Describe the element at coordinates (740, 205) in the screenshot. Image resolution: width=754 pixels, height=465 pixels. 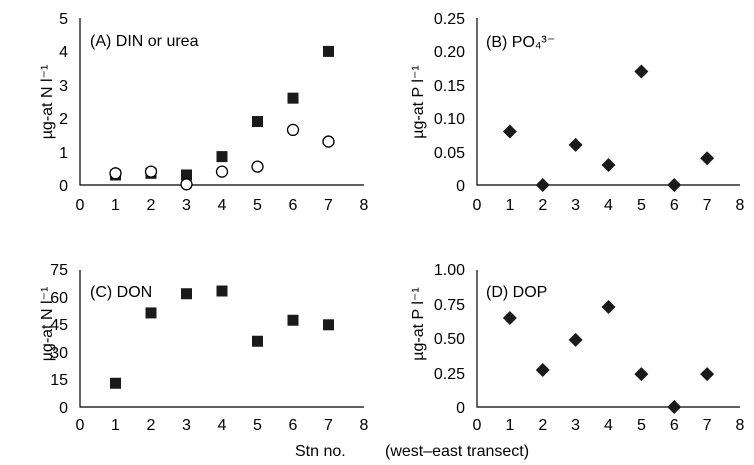
I see `panel-b-x-tick: 8` at that location.